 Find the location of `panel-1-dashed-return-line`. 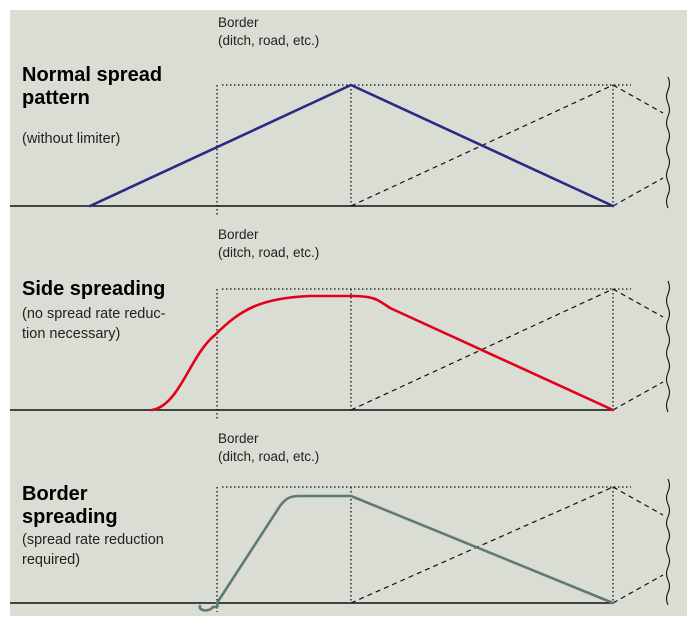

panel-1-dashed-return-line is located at coordinates (638, 192).